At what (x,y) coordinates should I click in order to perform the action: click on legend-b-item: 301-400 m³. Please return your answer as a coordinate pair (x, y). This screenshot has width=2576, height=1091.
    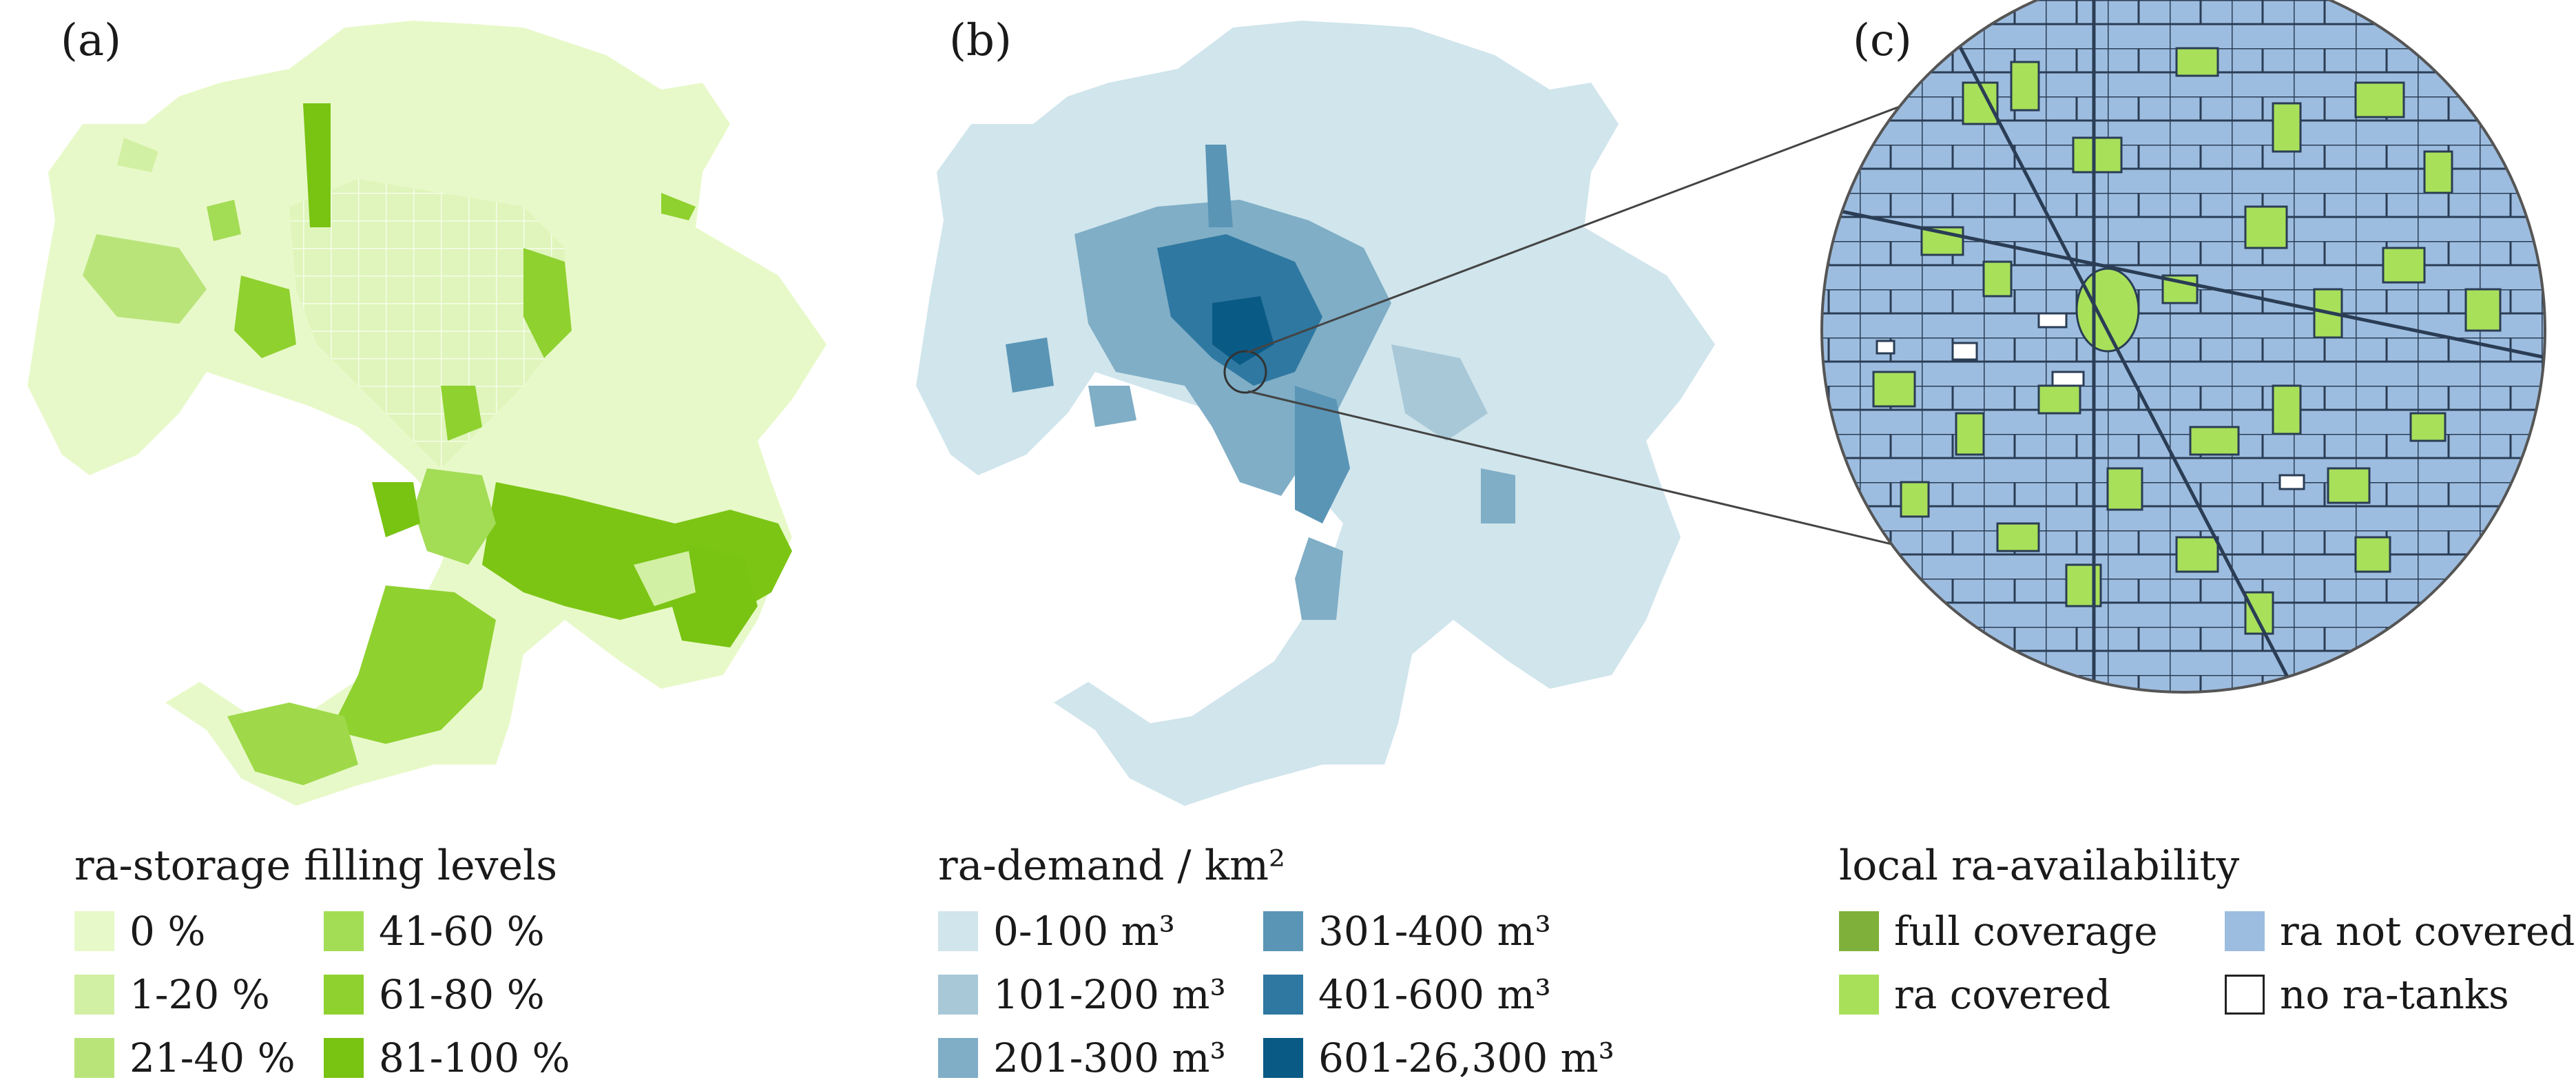
    Looking at the image, I should click on (1407, 931).